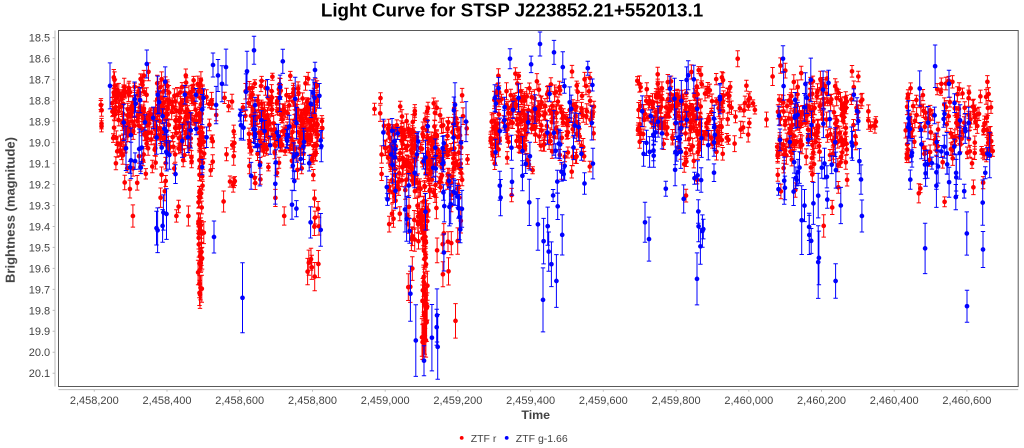  Describe the element at coordinates (530, 401) in the screenshot. I see `svg-text: 2,459,400` at that location.